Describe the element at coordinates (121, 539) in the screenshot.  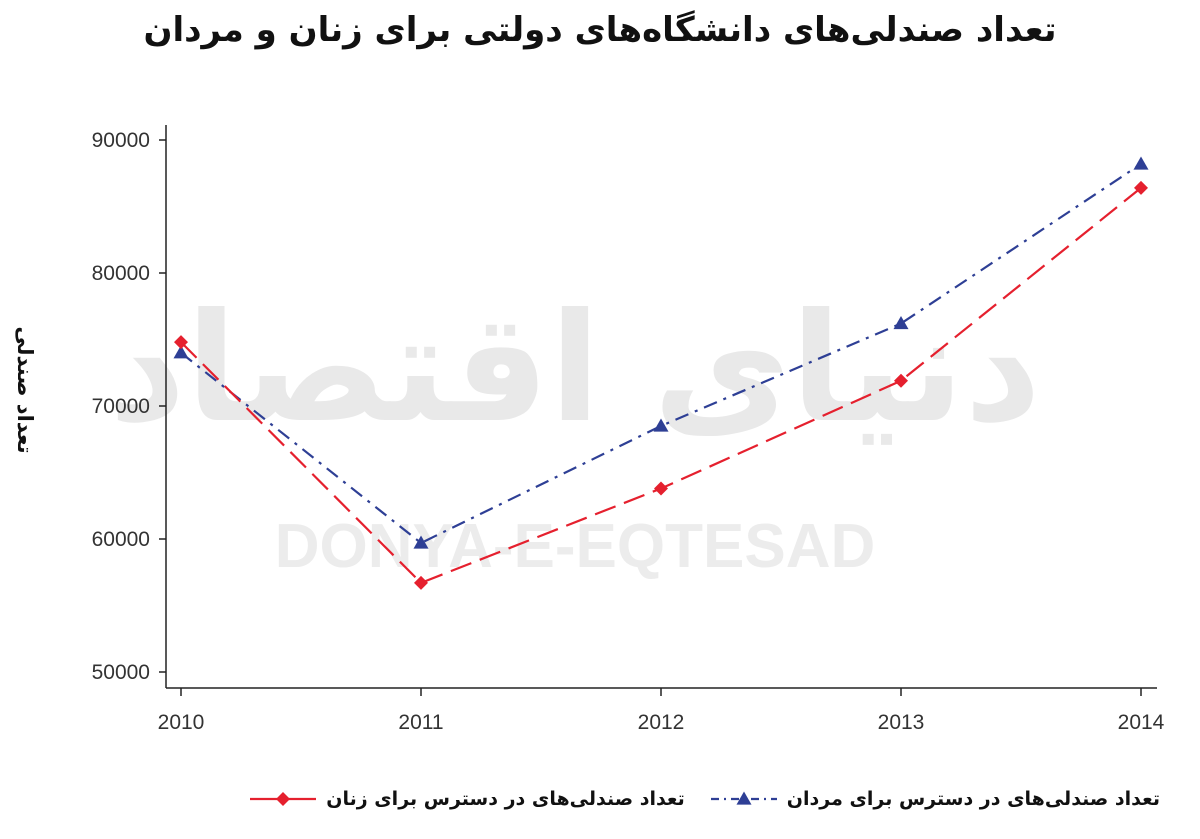
I see `y-tick-label: 60000` at that location.